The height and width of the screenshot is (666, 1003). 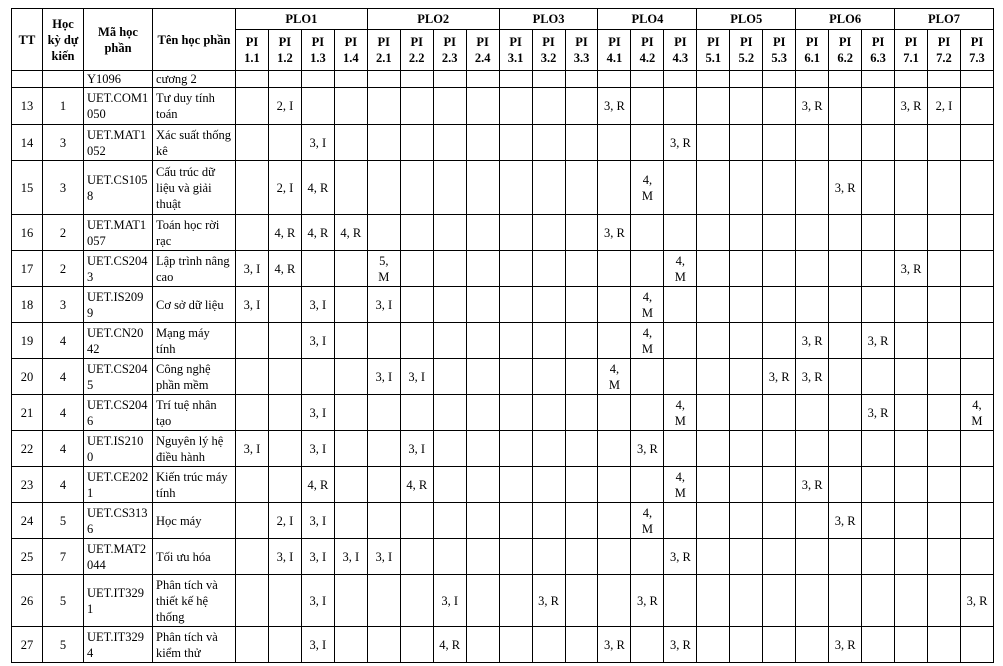 What do you see at coordinates (194, 187) in the screenshot?
I see `cell-name: Cấu trúc dữ liệu và giải thuật` at bounding box center [194, 187].